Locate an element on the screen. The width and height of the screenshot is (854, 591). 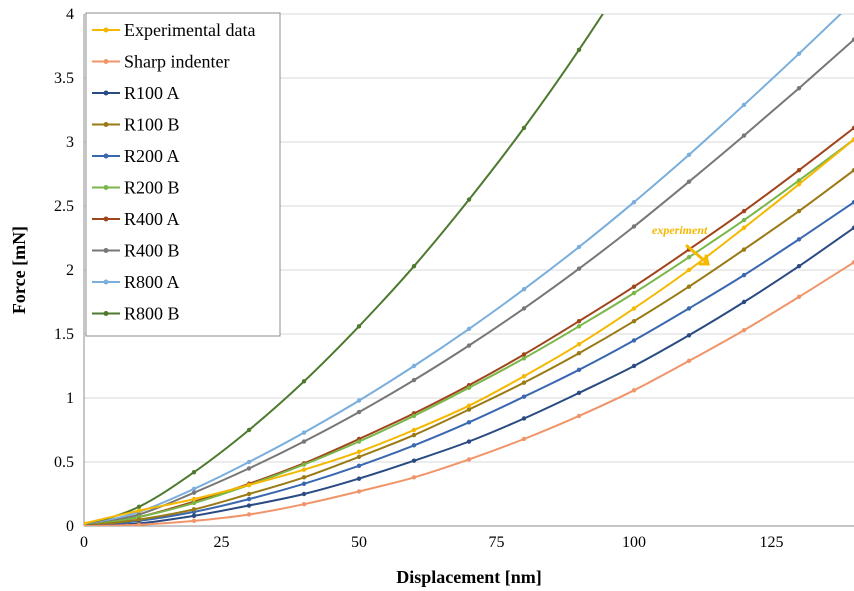
x-tick-label: 0 is located at coordinates (84, 542).